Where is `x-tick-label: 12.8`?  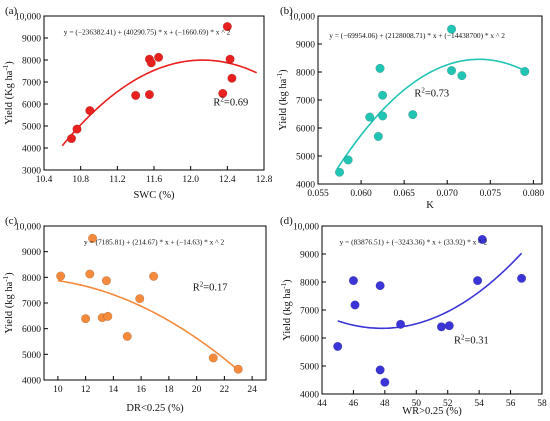 x-tick-label: 12.8 is located at coordinates (264, 180).